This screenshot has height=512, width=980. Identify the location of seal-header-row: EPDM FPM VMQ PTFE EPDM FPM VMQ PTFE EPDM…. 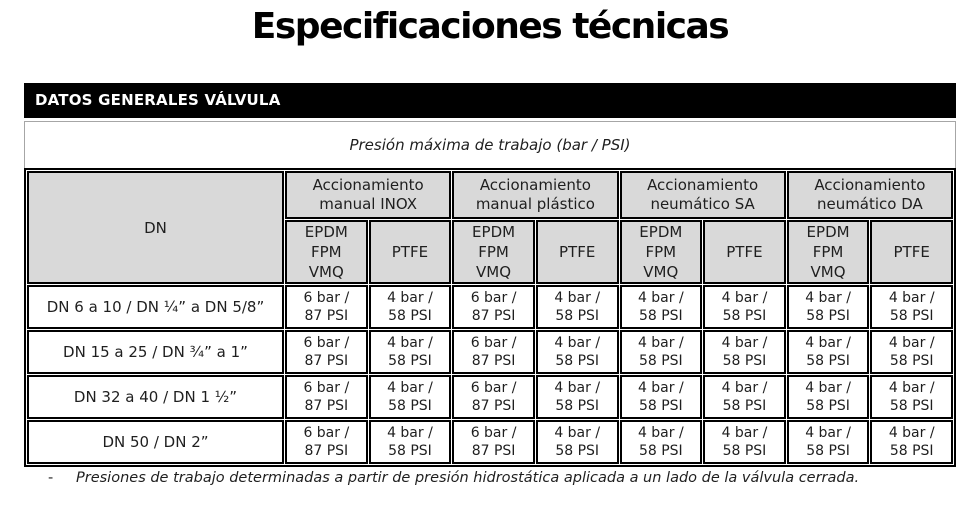
(490, 252).